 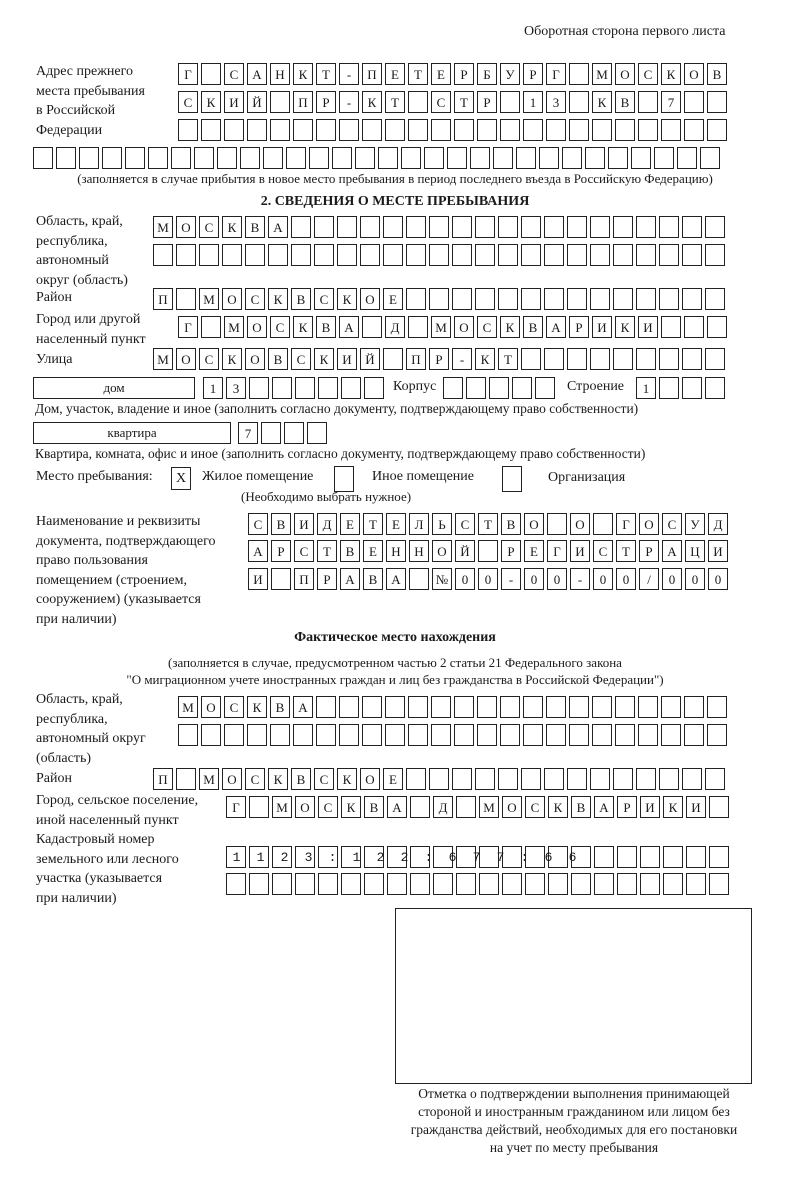 I want to click on char-cell: -, so click(x=462, y=359).